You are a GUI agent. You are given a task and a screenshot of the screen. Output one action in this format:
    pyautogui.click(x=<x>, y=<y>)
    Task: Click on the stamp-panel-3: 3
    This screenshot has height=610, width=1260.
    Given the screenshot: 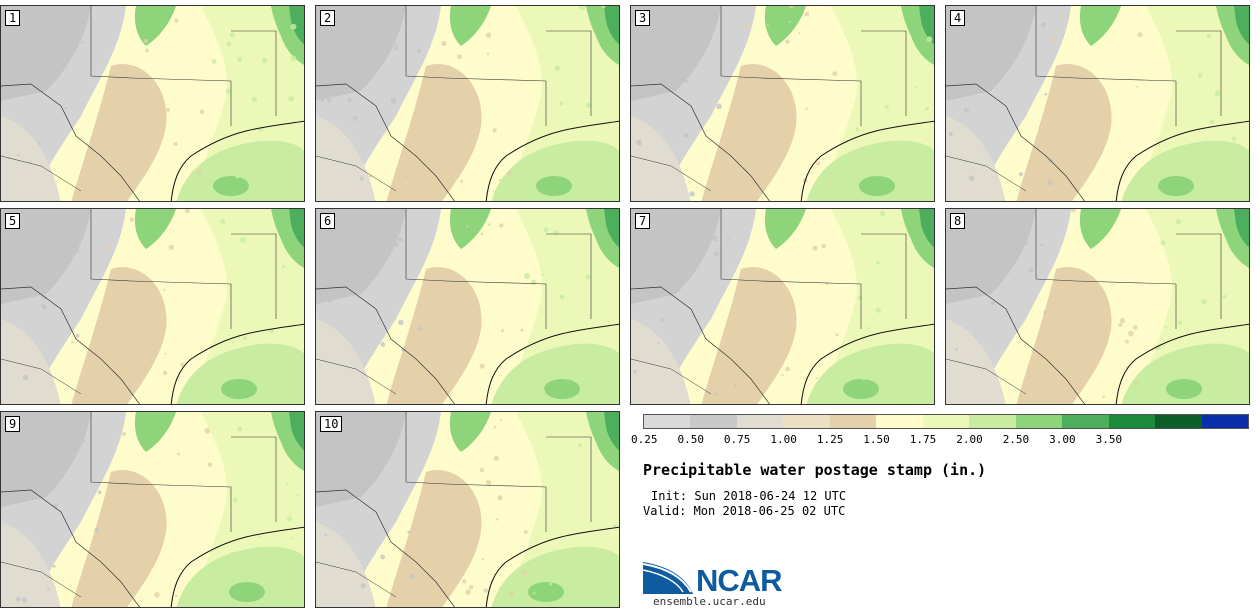 What is the action you would take?
    pyautogui.click(x=782, y=103)
    